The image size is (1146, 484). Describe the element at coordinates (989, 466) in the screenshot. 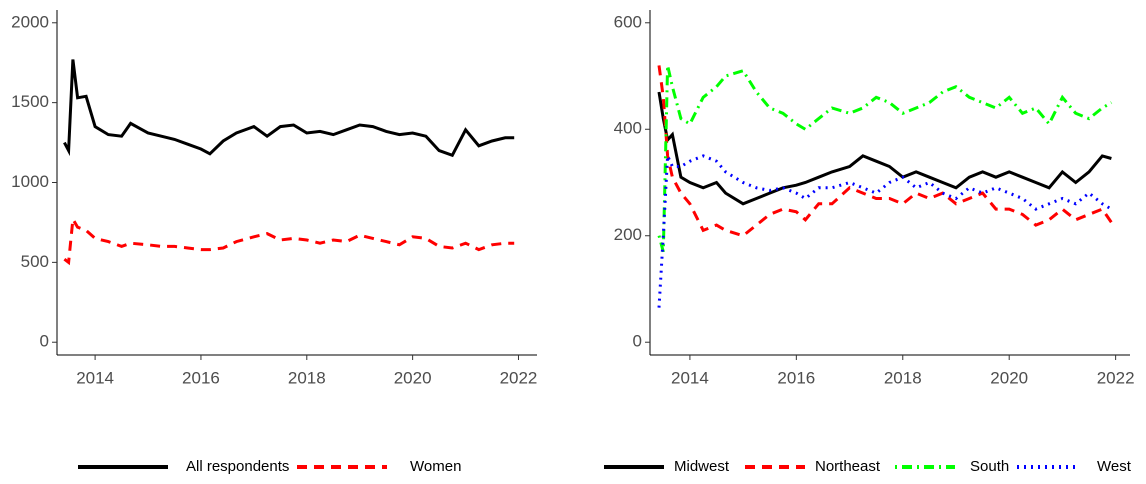

I see `legend-label: South` at that location.